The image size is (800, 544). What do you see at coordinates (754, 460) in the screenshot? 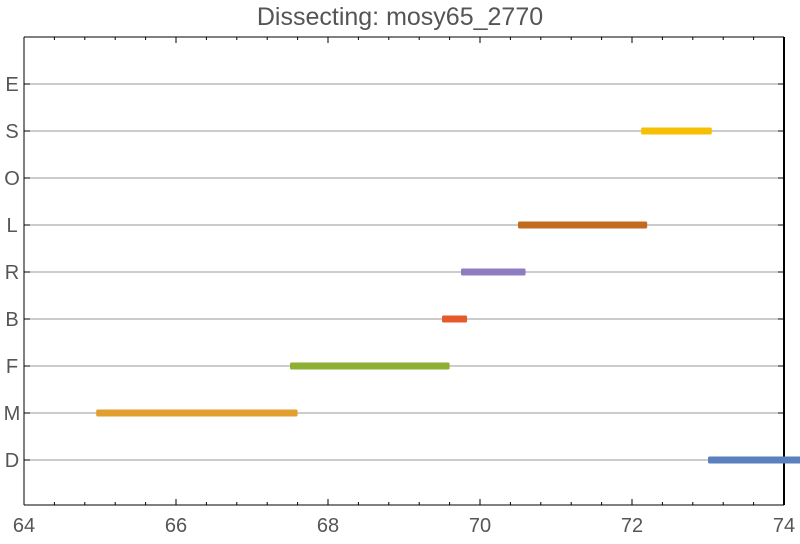
I see `interval-bar-d` at bounding box center [754, 460].